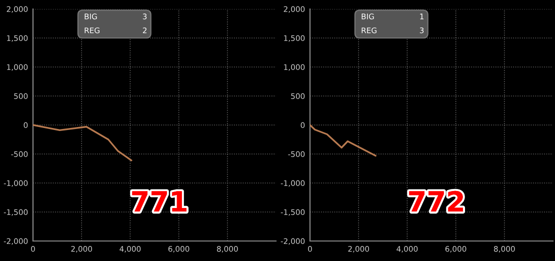 This screenshot has height=261, width=555. Describe the element at coordinates (436, 201) in the screenshot. I see `annotation: 772` at that location.